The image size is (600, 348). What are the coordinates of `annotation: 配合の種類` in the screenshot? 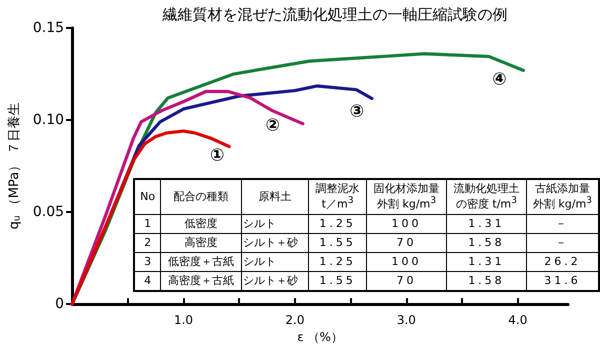 It's located at (201, 196).